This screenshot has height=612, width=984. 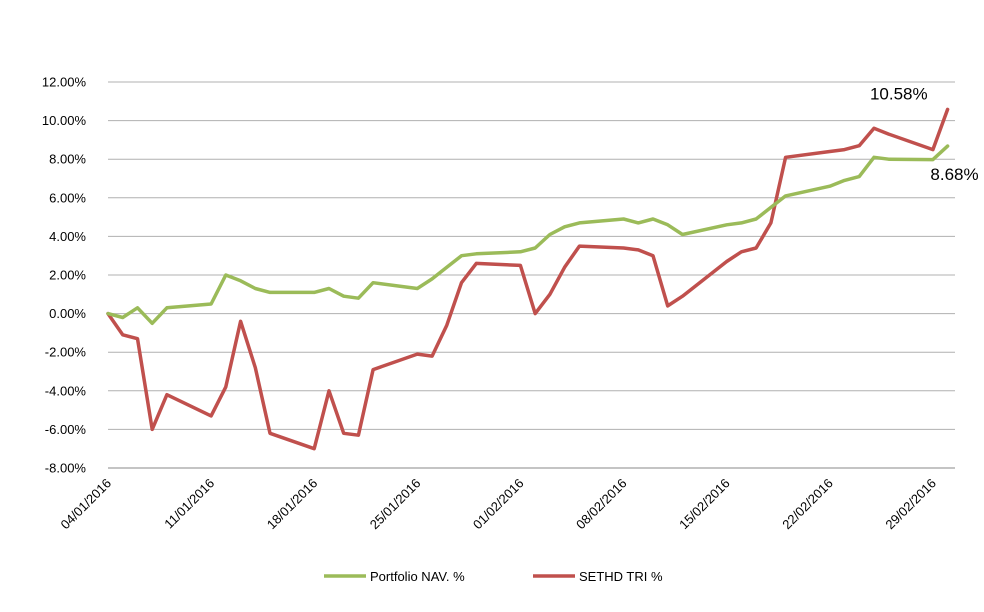 I want to click on x-tick-label: 01/02/2016, so click(x=498, y=504).